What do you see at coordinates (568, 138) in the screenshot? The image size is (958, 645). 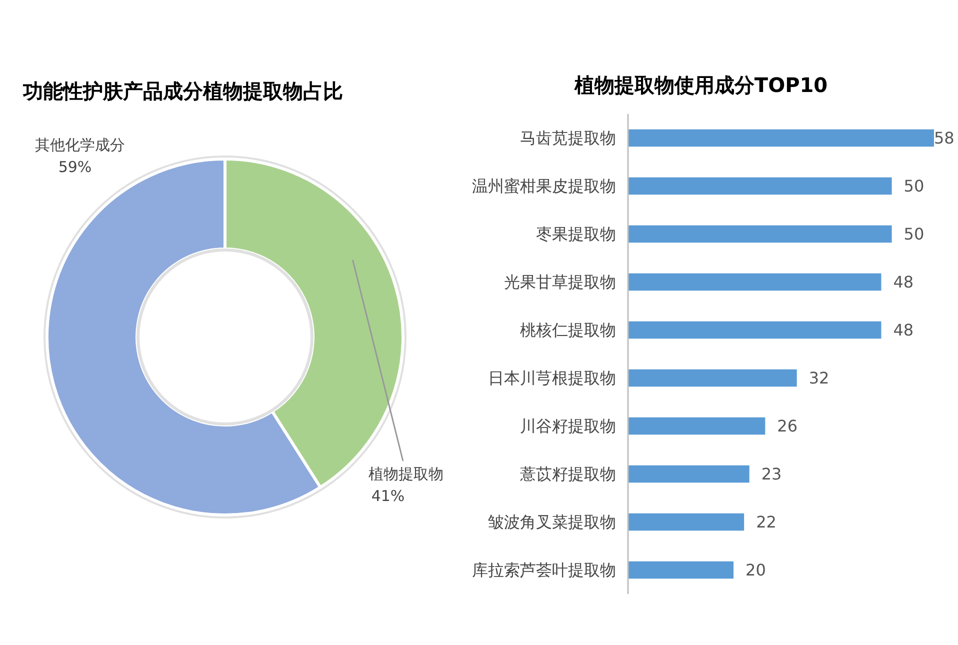 I see `y-tick-label: 马齿苋提取物` at bounding box center [568, 138].